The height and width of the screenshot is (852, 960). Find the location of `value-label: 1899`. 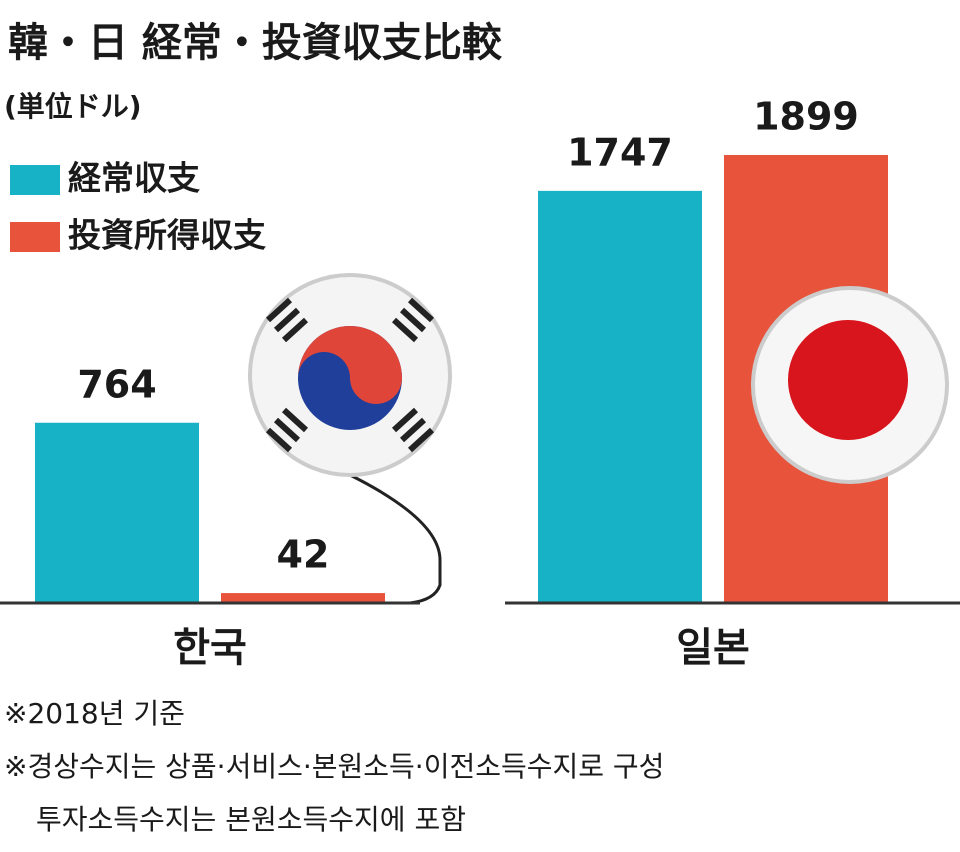

value-label: 1899 is located at coordinates (806, 117).